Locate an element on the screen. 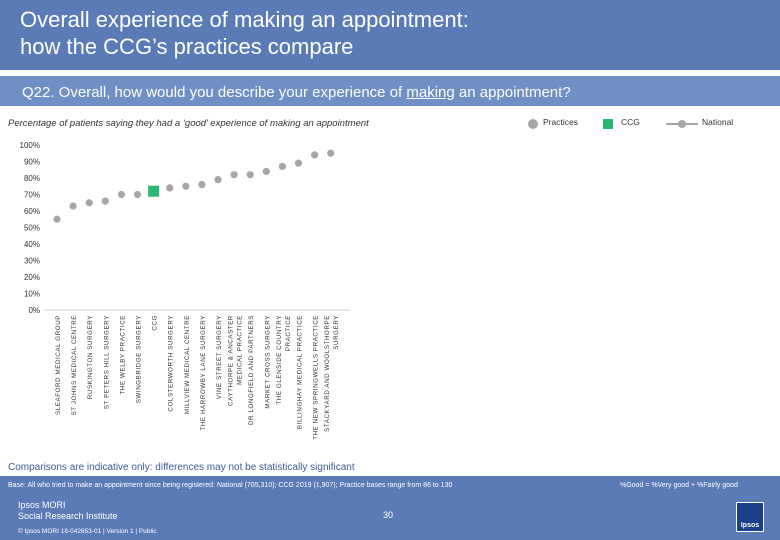 The height and width of the screenshot is (540, 780). footer-banner is located at coordinates (390, 508).